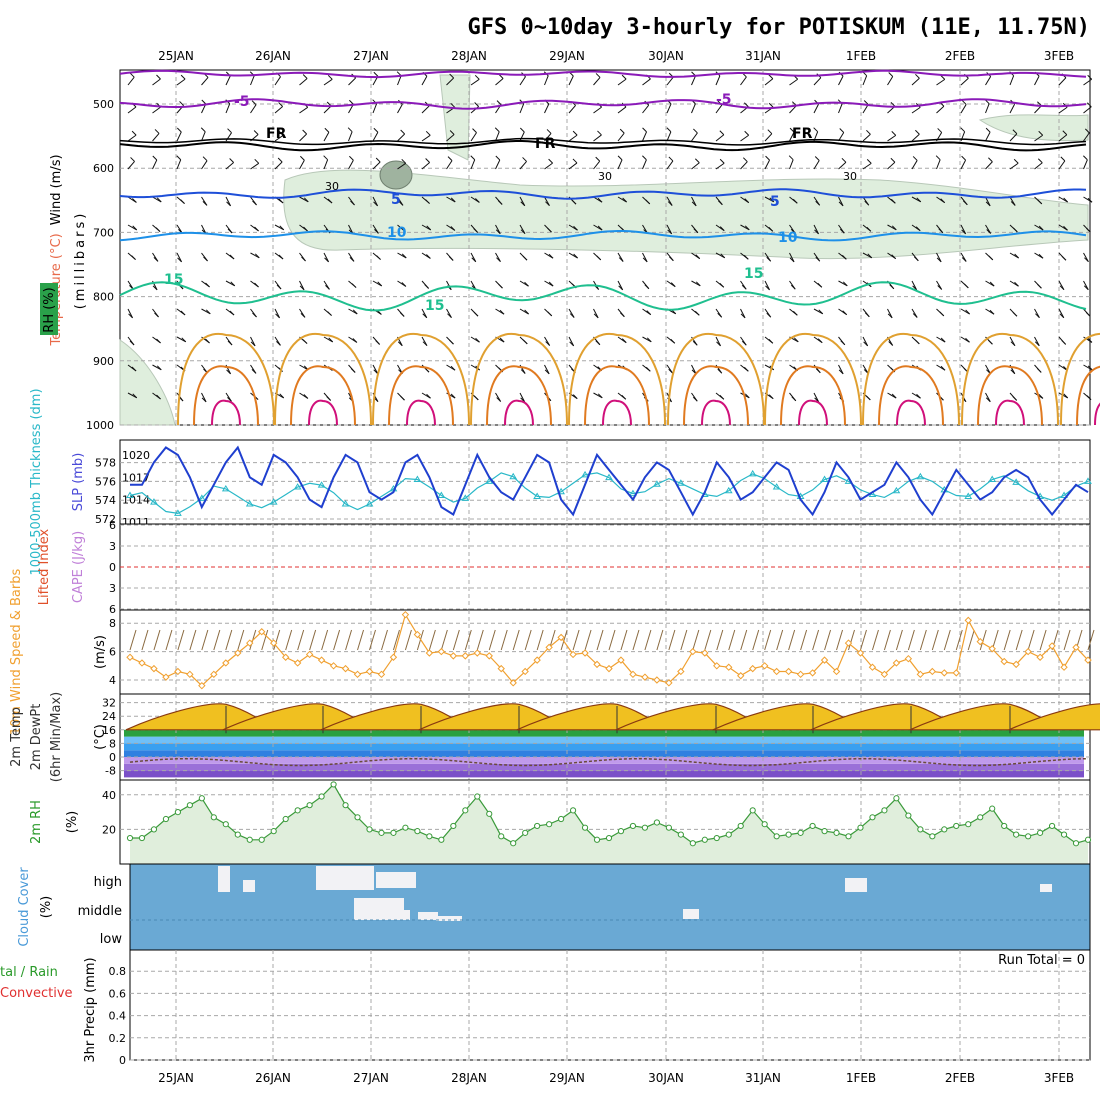 The height and width of the screenshot is (1100, 1100). I want to click on date-label-top: 2FEB, so click(960, 56).